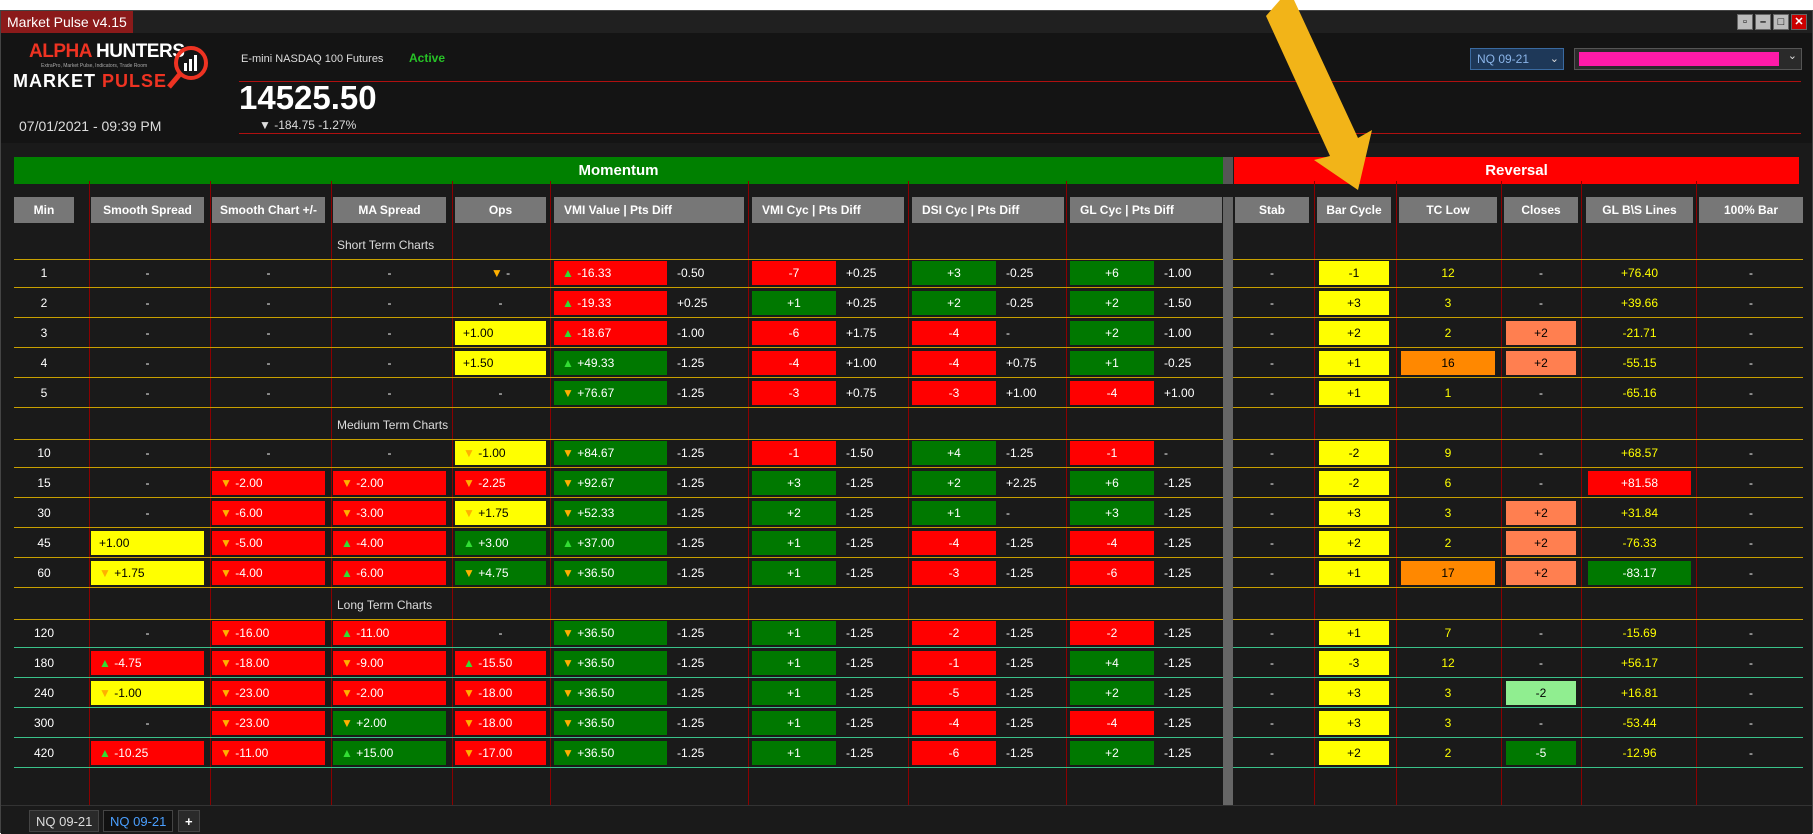  What do you see at coordinates (1272, 363) in the screenshot?
I see `cell-stab: -` at bounding box center [1272, 363].